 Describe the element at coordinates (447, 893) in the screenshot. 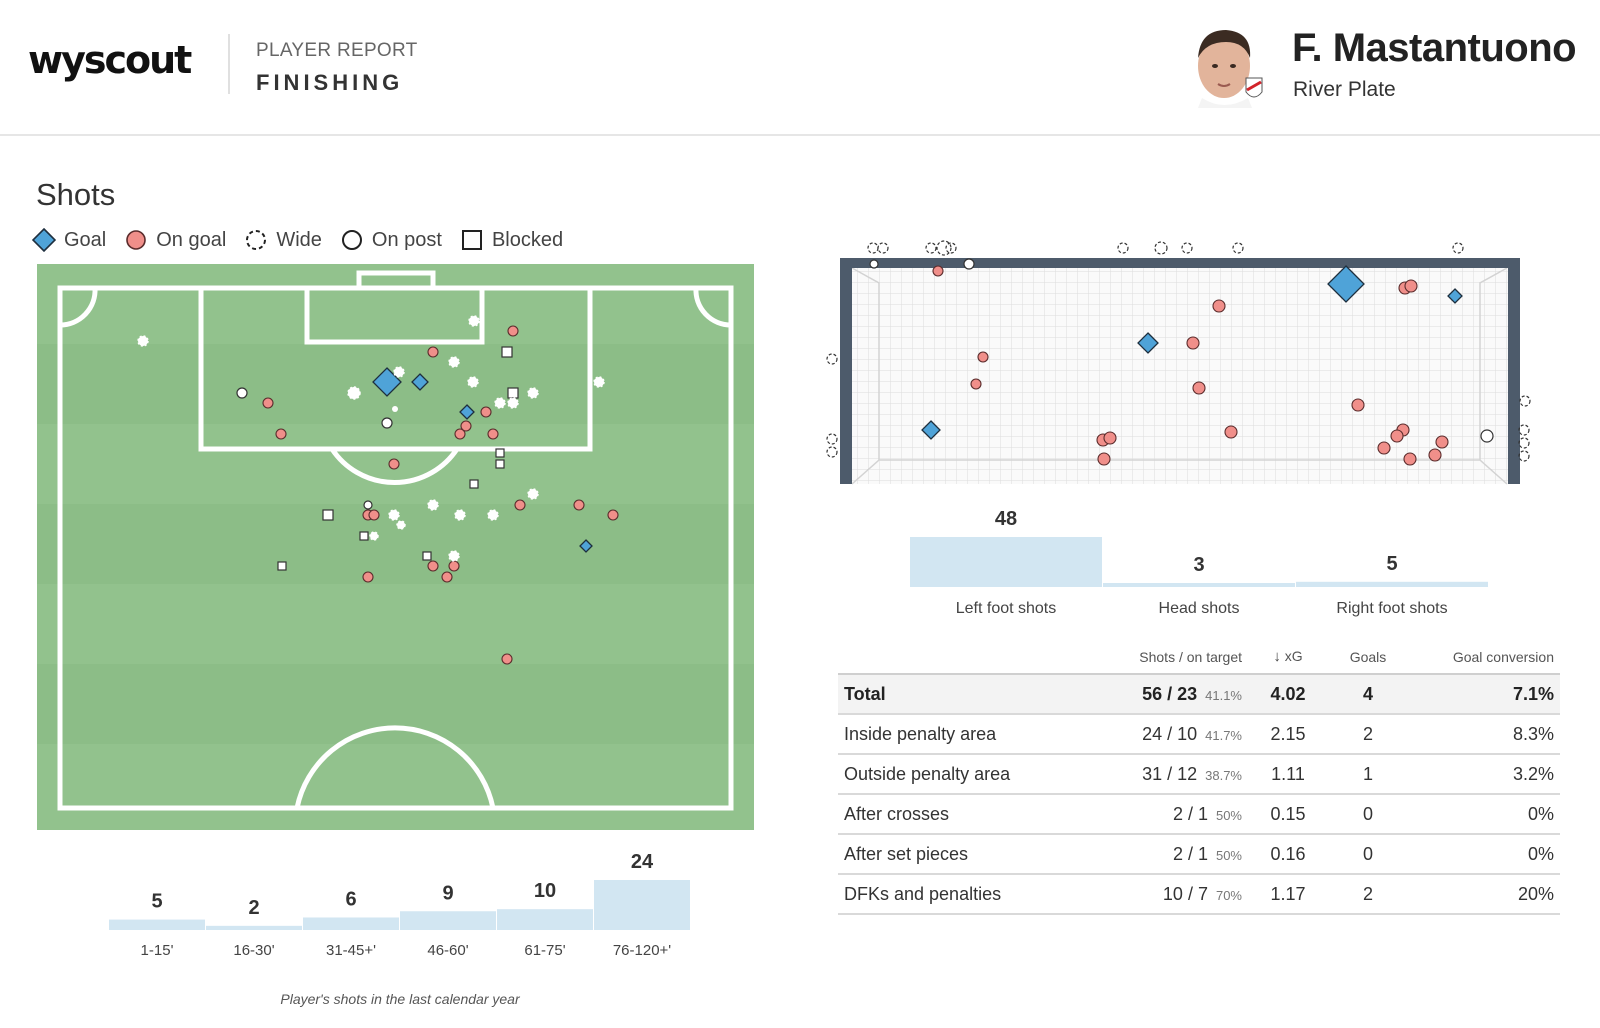

I see `bar-value-label: 9` at that location.